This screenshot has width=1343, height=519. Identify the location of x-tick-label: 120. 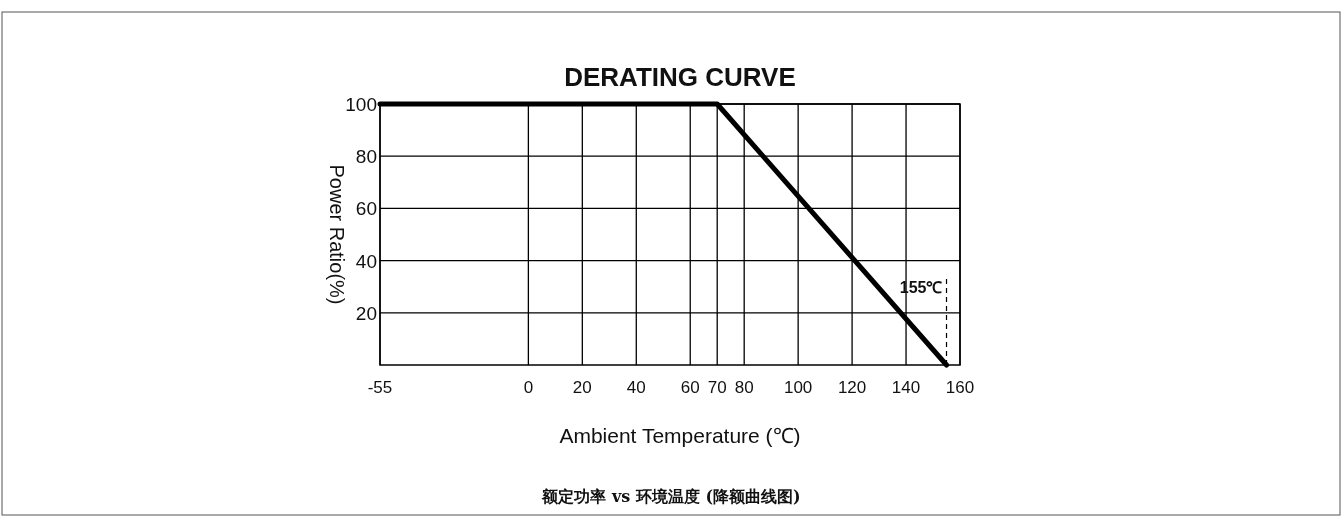
(852, 387).